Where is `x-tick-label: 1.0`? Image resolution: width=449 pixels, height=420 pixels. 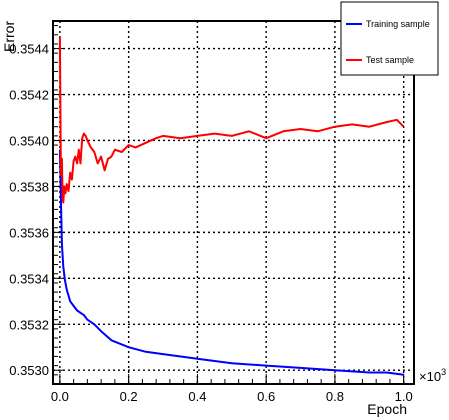 x-tick-label: 1.0 is located at coordinates (404, 396).